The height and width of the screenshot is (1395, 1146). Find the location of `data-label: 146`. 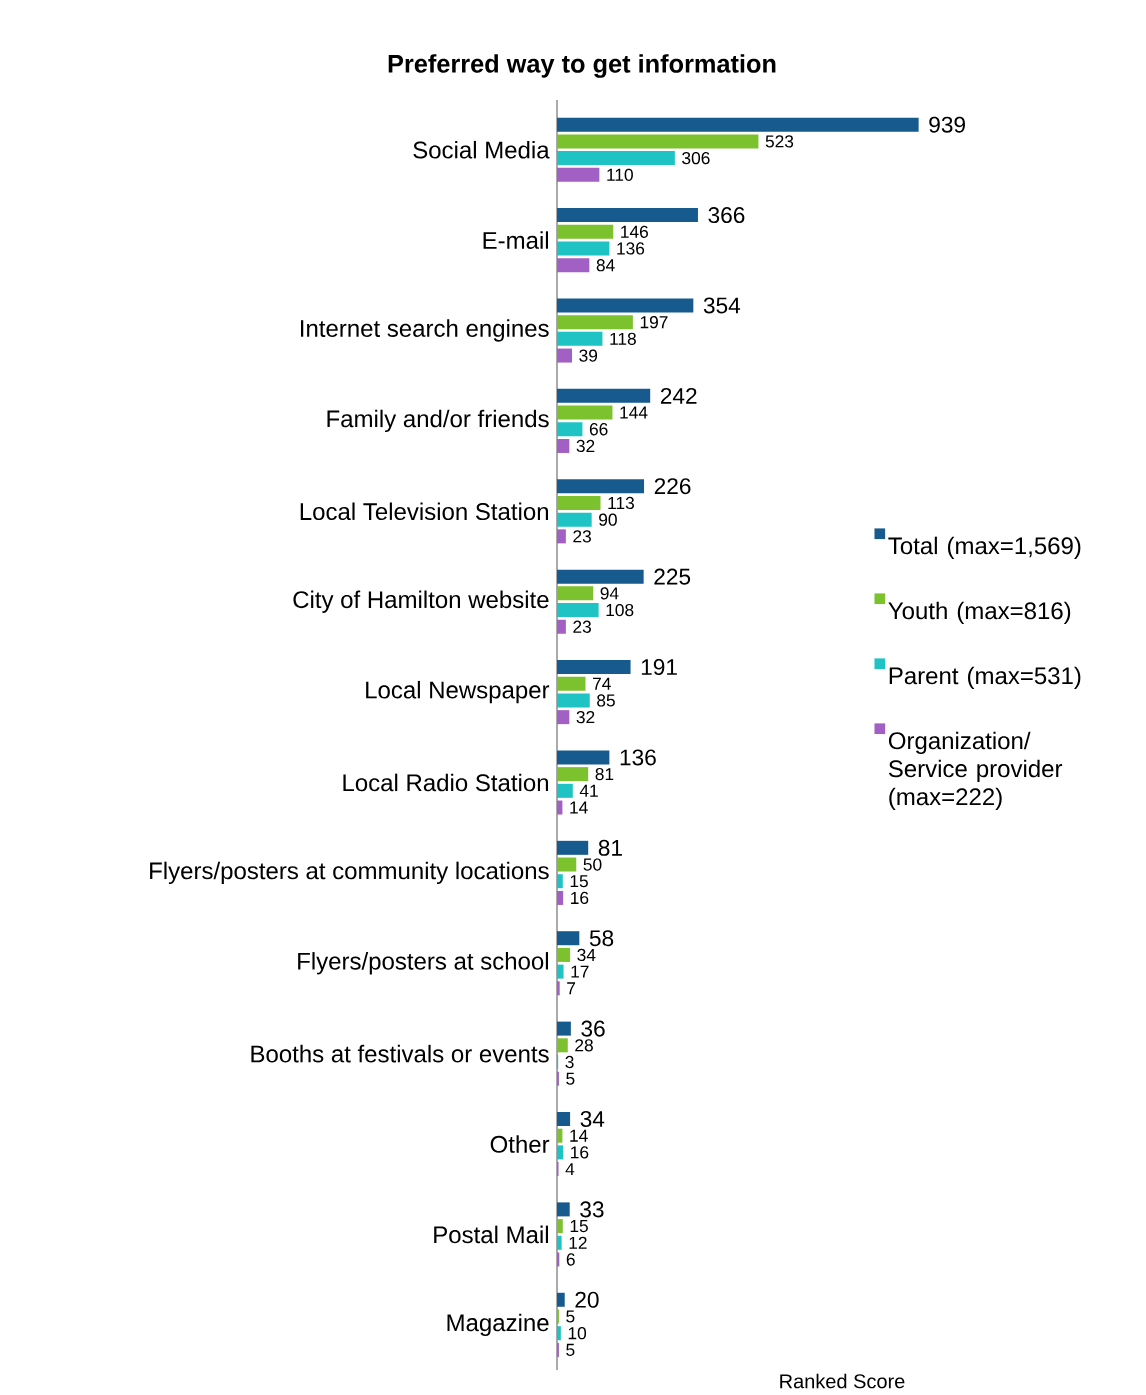

data-label: 146 is located at coordinates (634, 231).